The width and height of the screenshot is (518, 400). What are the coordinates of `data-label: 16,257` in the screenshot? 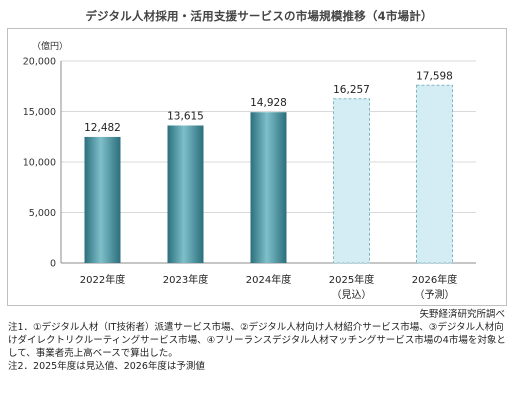 It's located at (351, 90).